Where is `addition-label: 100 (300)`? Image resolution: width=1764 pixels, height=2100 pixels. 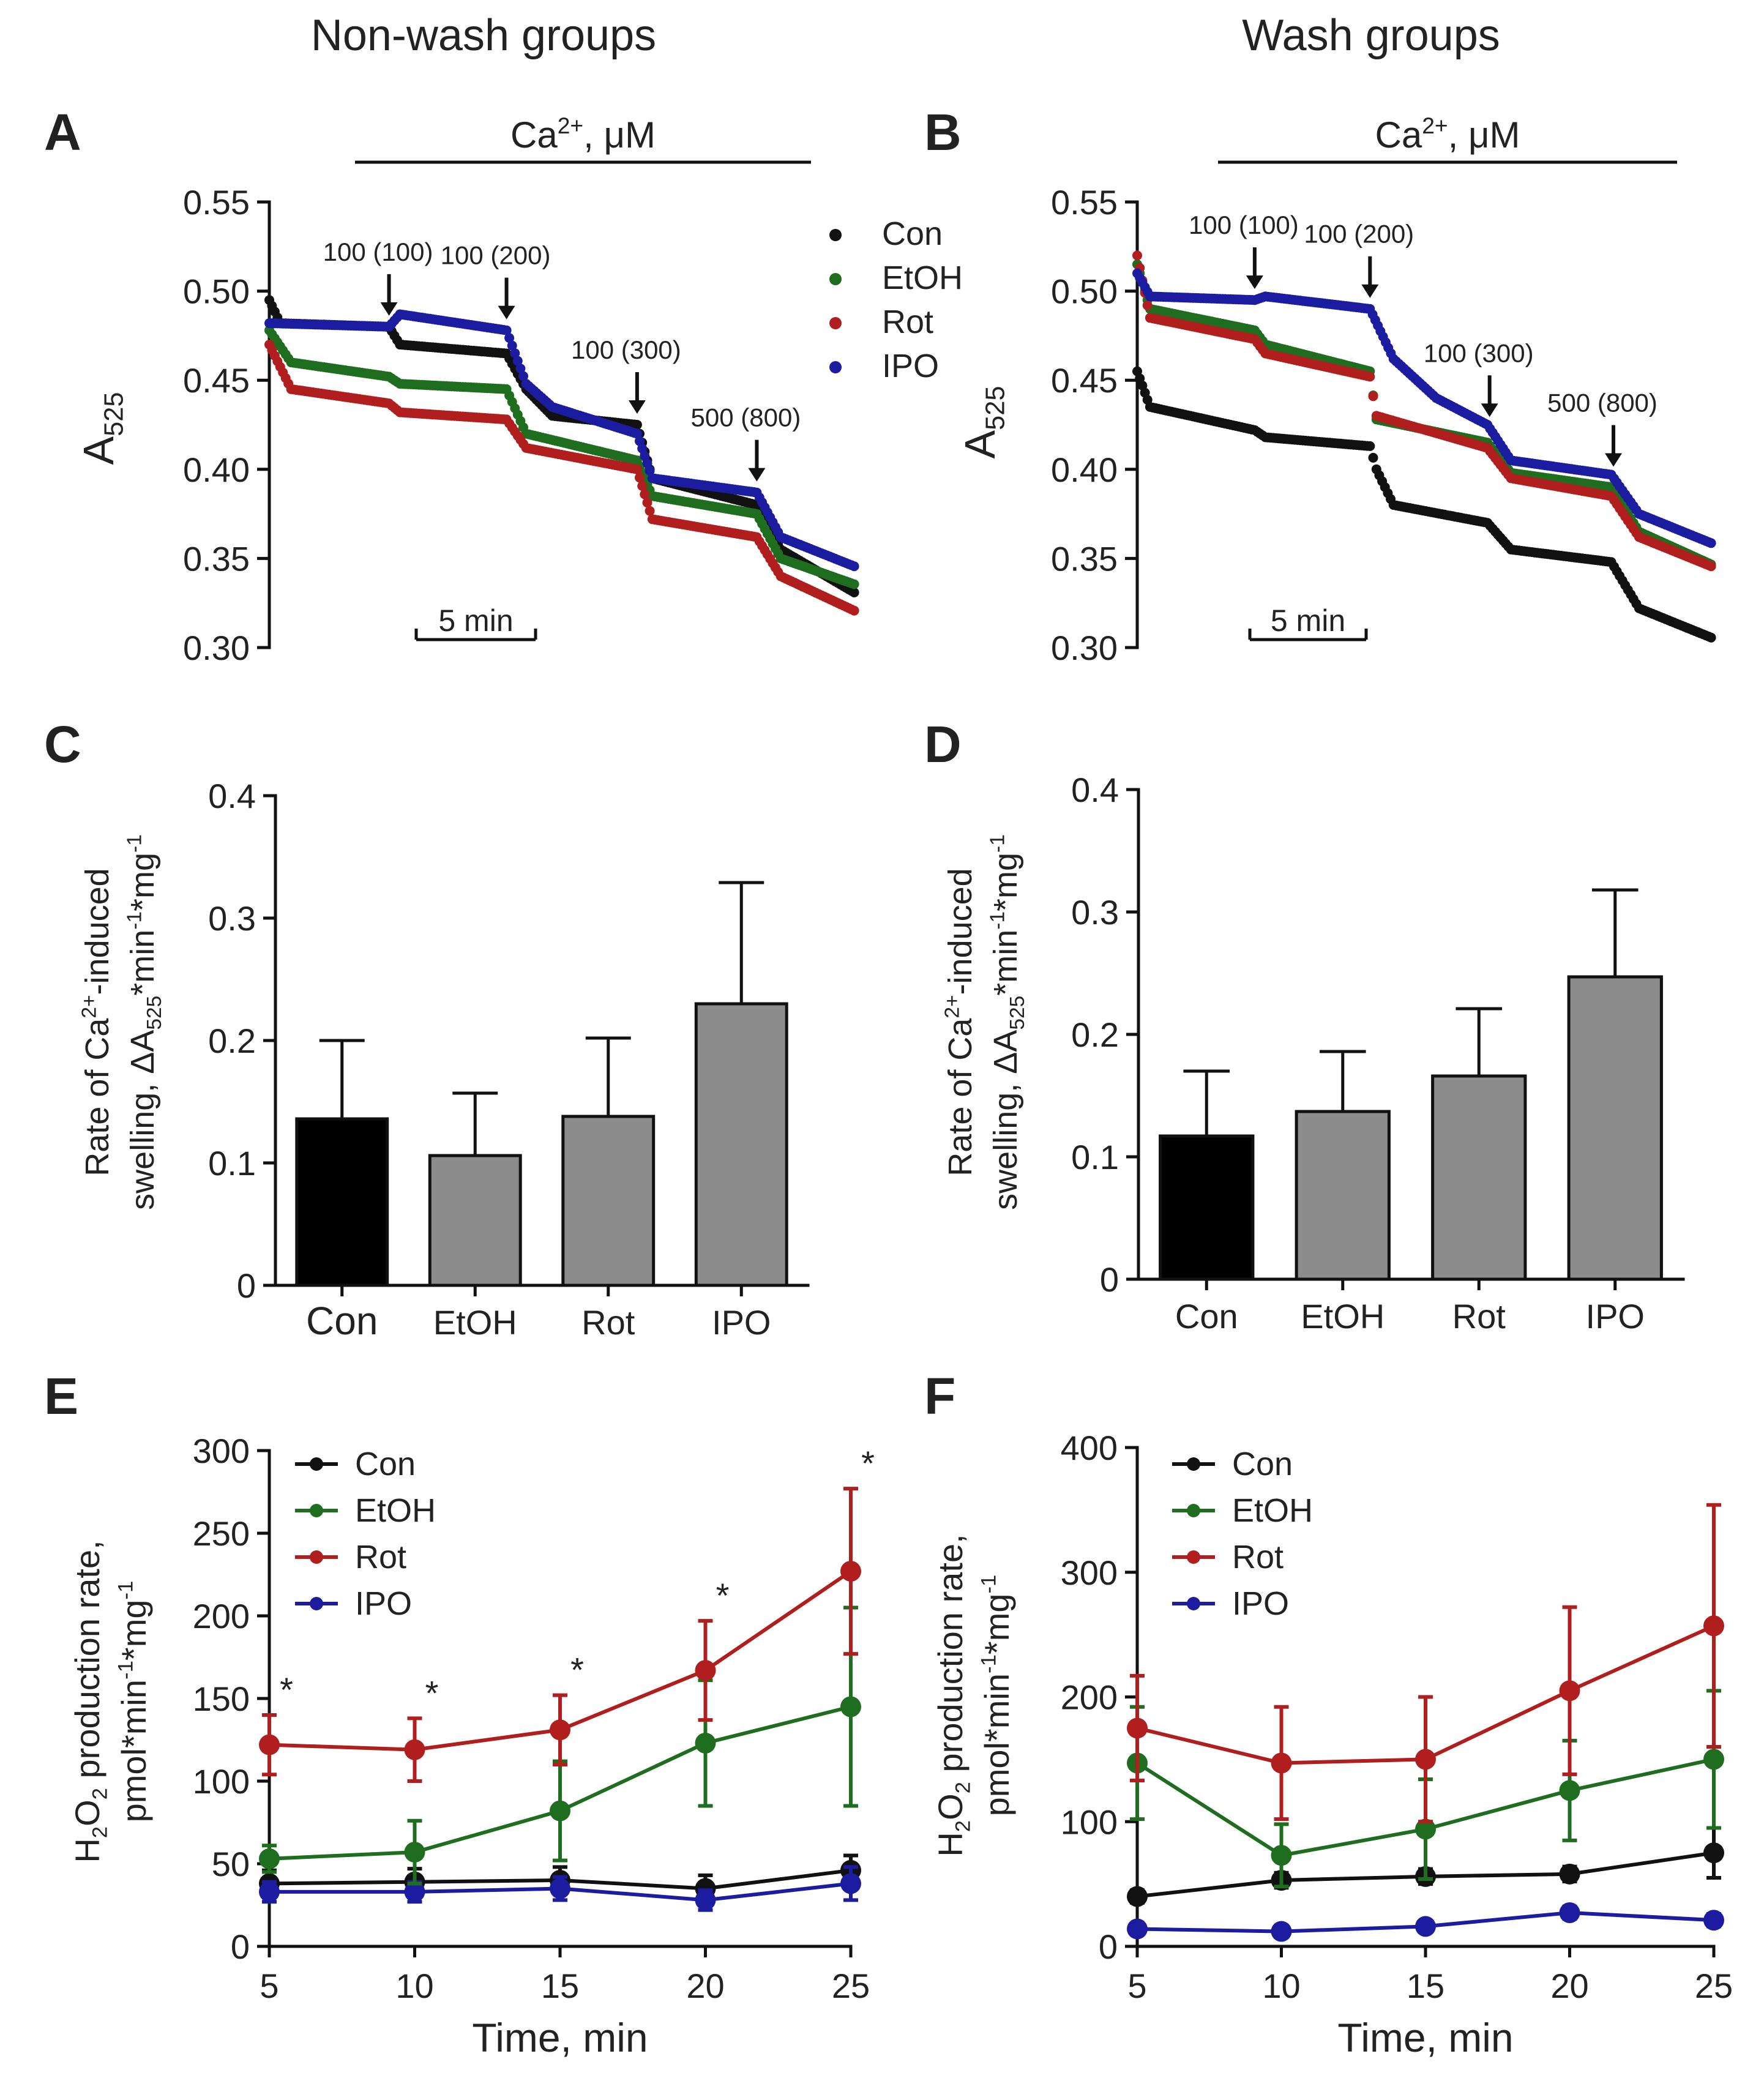
addition-label: 100 (300) is located at coordinates (626, 349).